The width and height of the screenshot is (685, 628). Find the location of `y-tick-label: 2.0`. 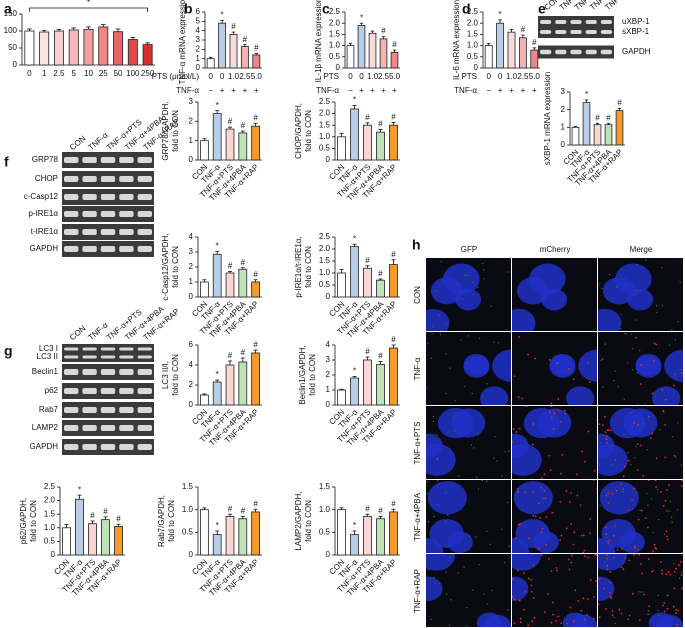

y-tick-label: 2.0 is located at coordinates (335, 22).